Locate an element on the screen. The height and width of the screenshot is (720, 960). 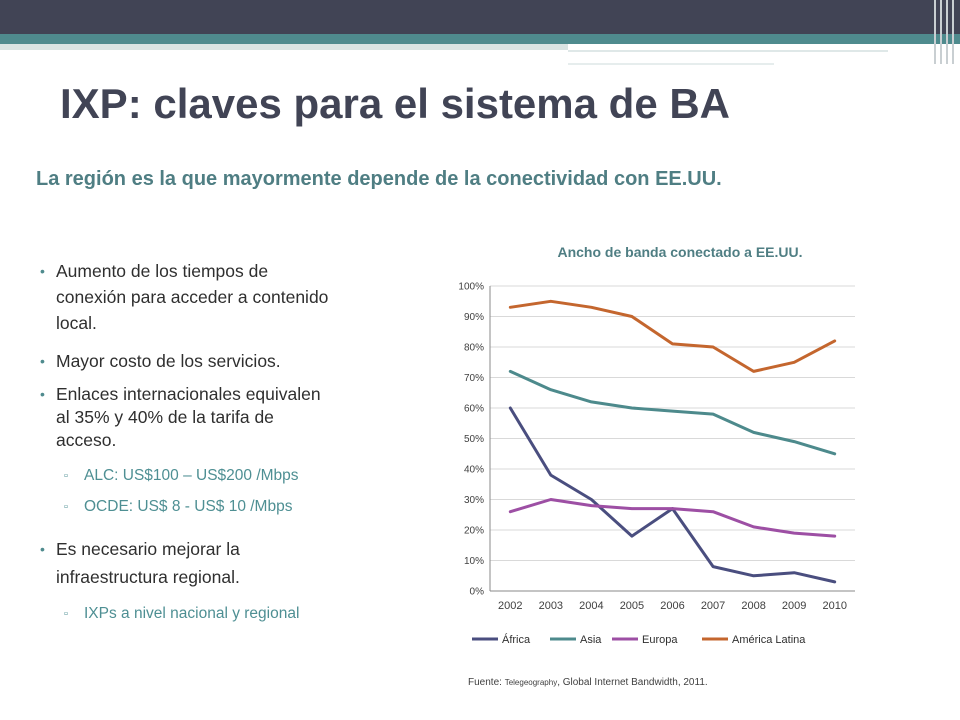
x-tick-label: 2010 is located at coordinates (834, 606).